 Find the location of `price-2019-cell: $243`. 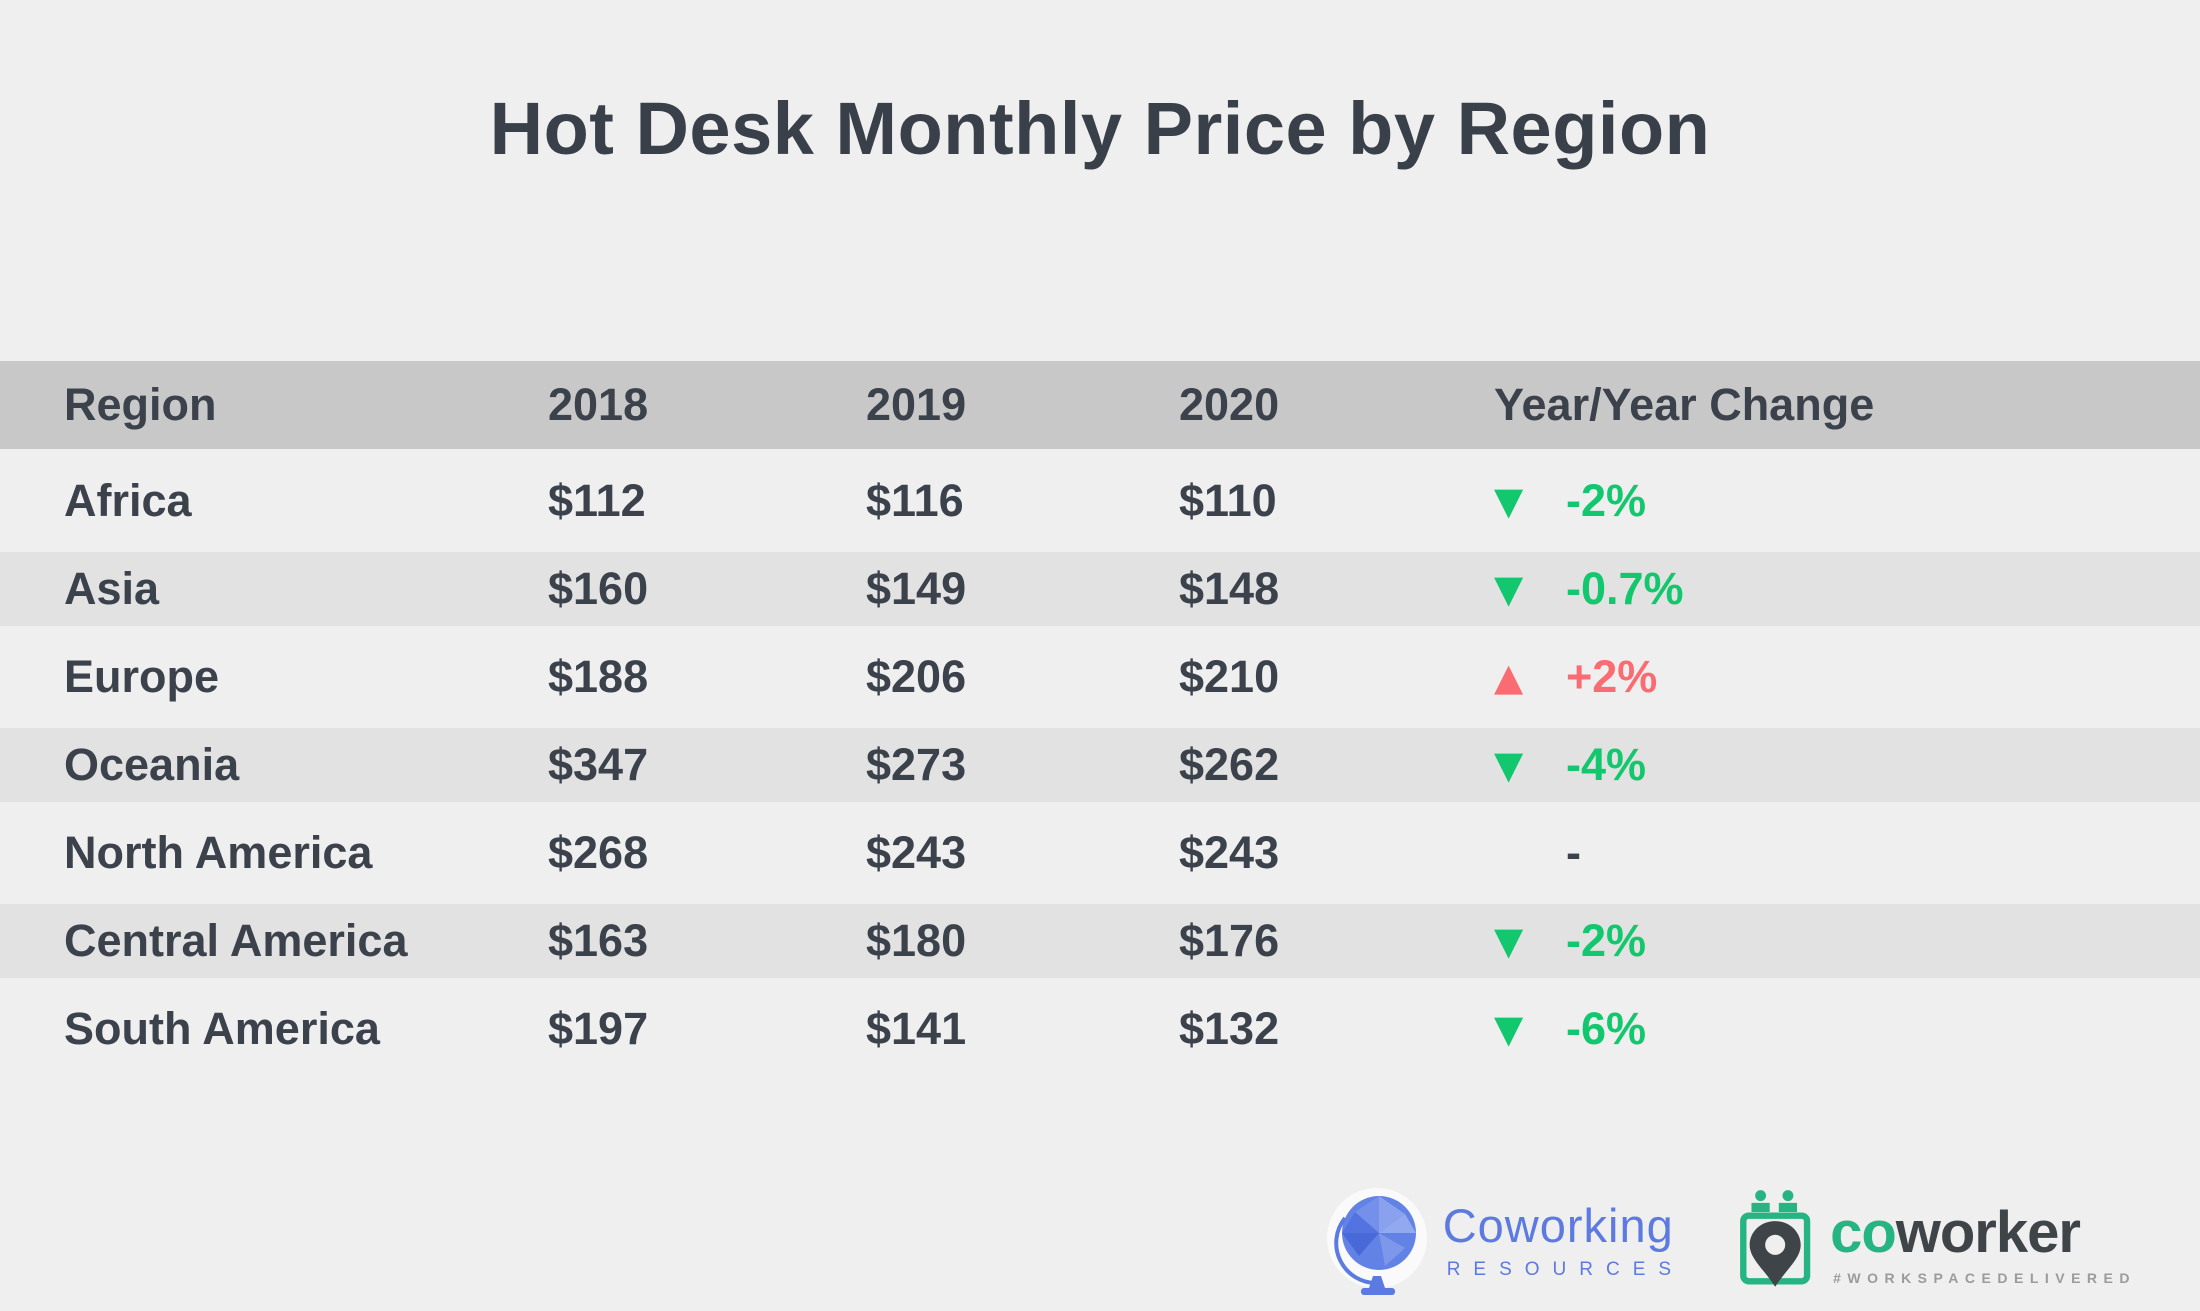

price-2019-cell: $243 is located at coordinates (916, 852).